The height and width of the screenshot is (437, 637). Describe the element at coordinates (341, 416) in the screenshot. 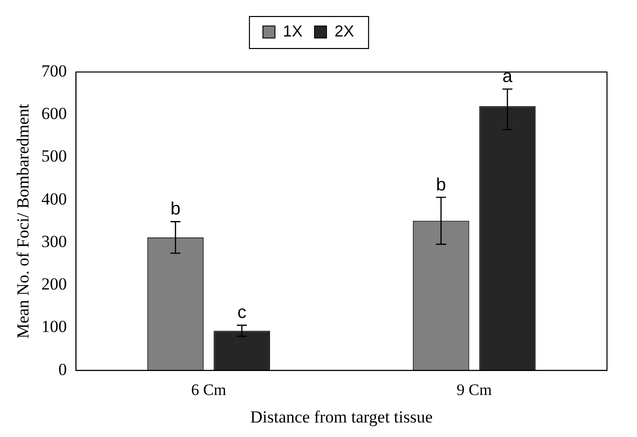

I see `x-axis-title: Distance from target tissue` at that location.